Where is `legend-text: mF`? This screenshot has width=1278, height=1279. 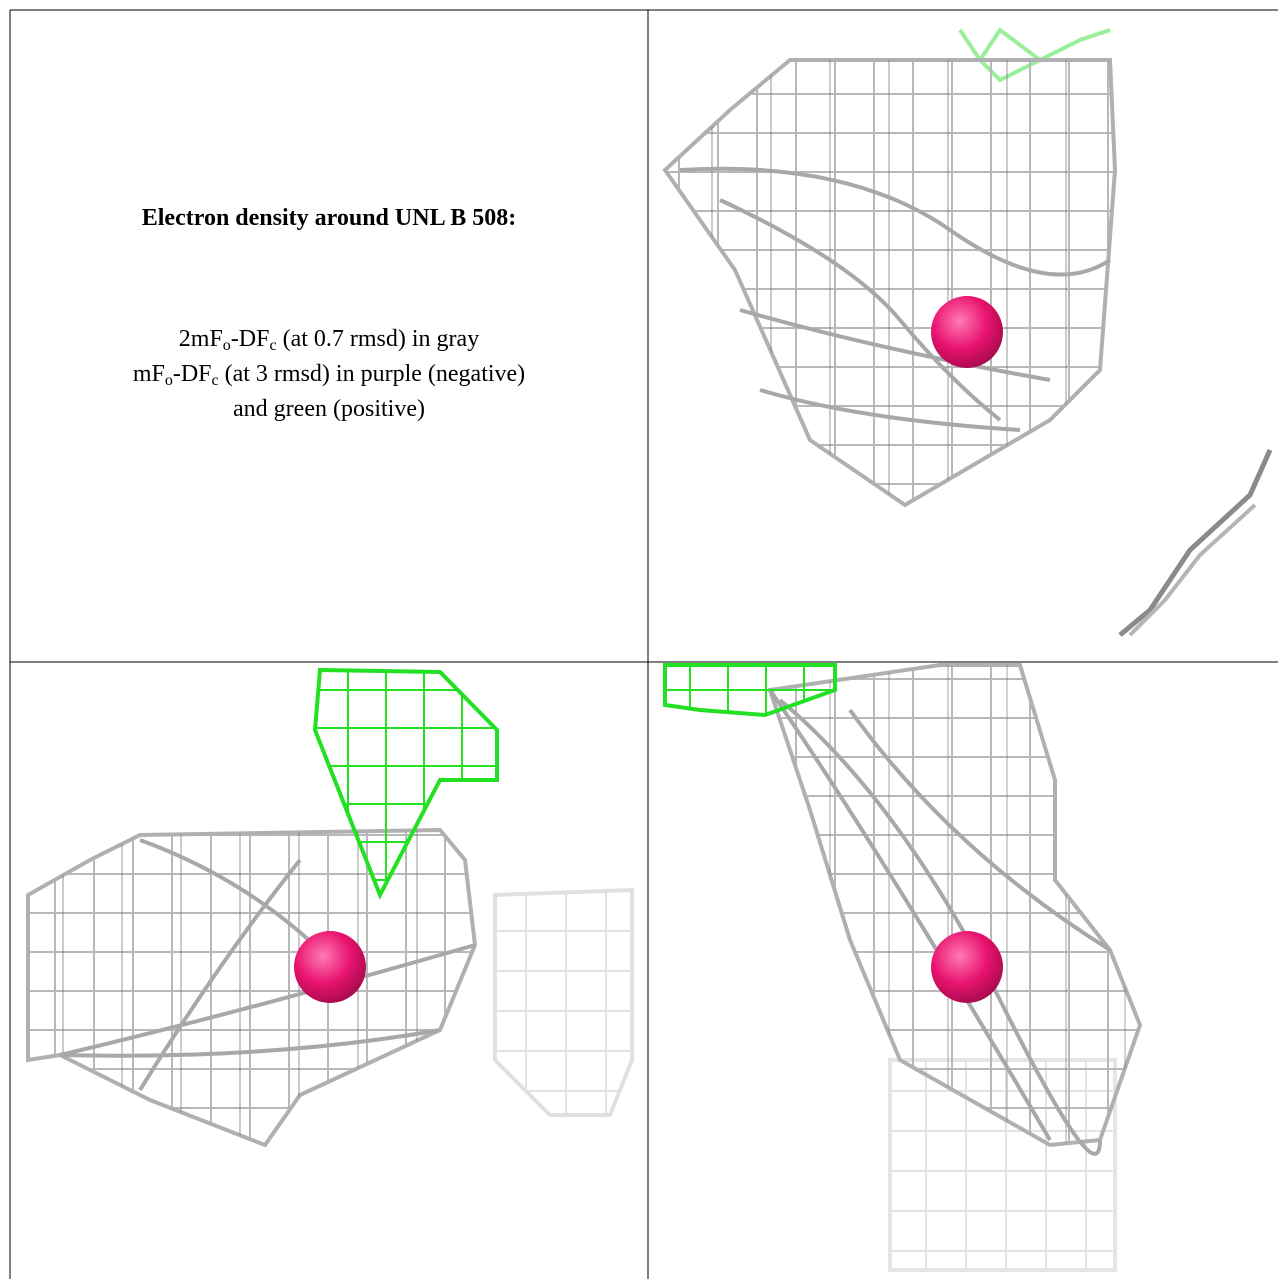 legend-text: mF is located at coordinates (148, 374).